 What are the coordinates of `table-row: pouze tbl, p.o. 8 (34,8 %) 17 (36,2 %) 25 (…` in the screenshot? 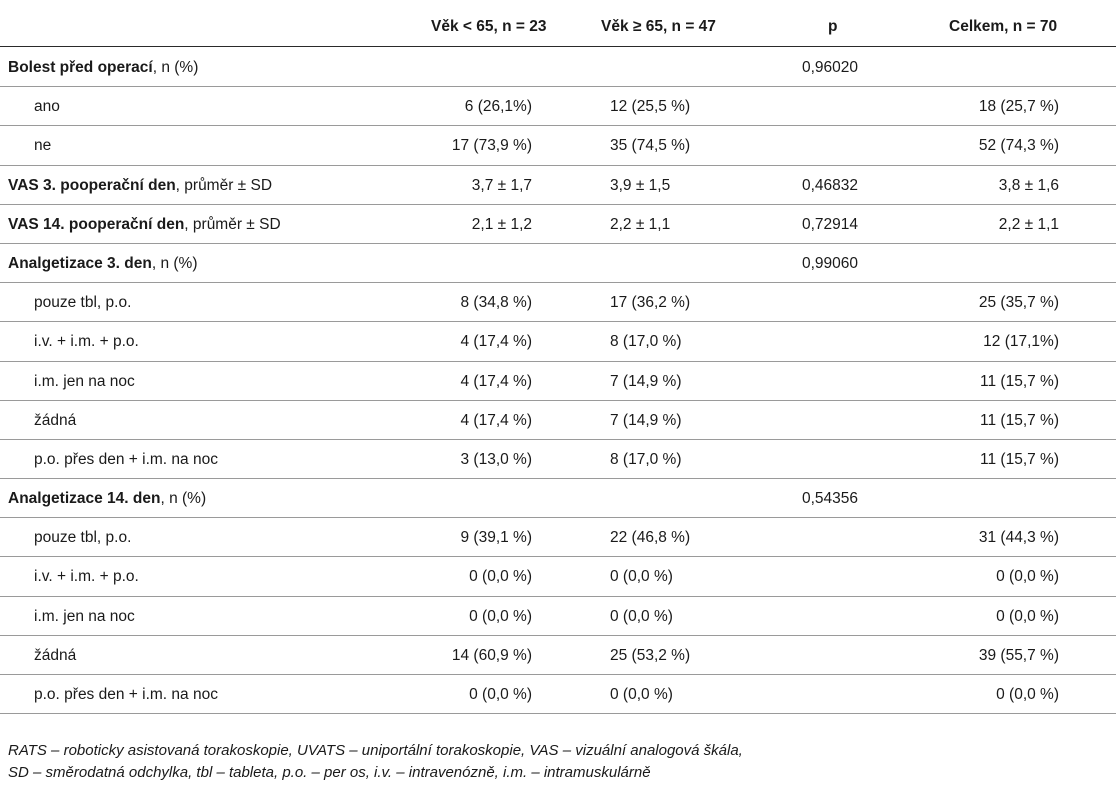 It's located at (558, 303).